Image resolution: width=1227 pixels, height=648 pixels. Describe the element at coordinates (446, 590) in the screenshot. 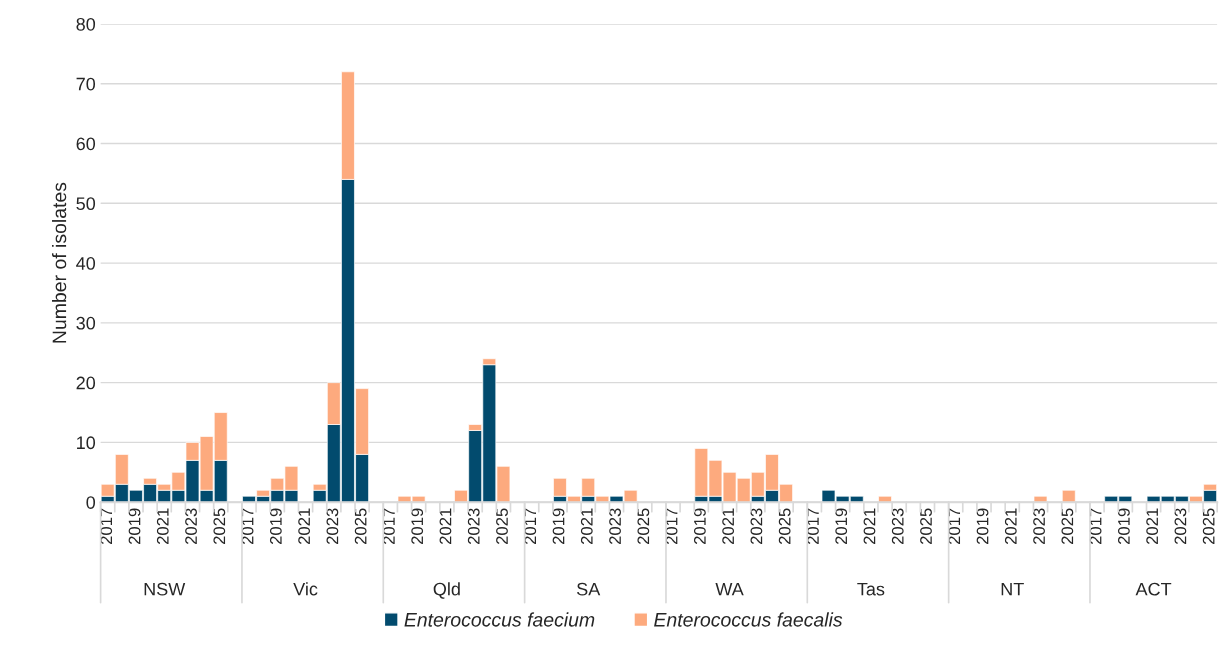

I see `text: Qld` at that location.